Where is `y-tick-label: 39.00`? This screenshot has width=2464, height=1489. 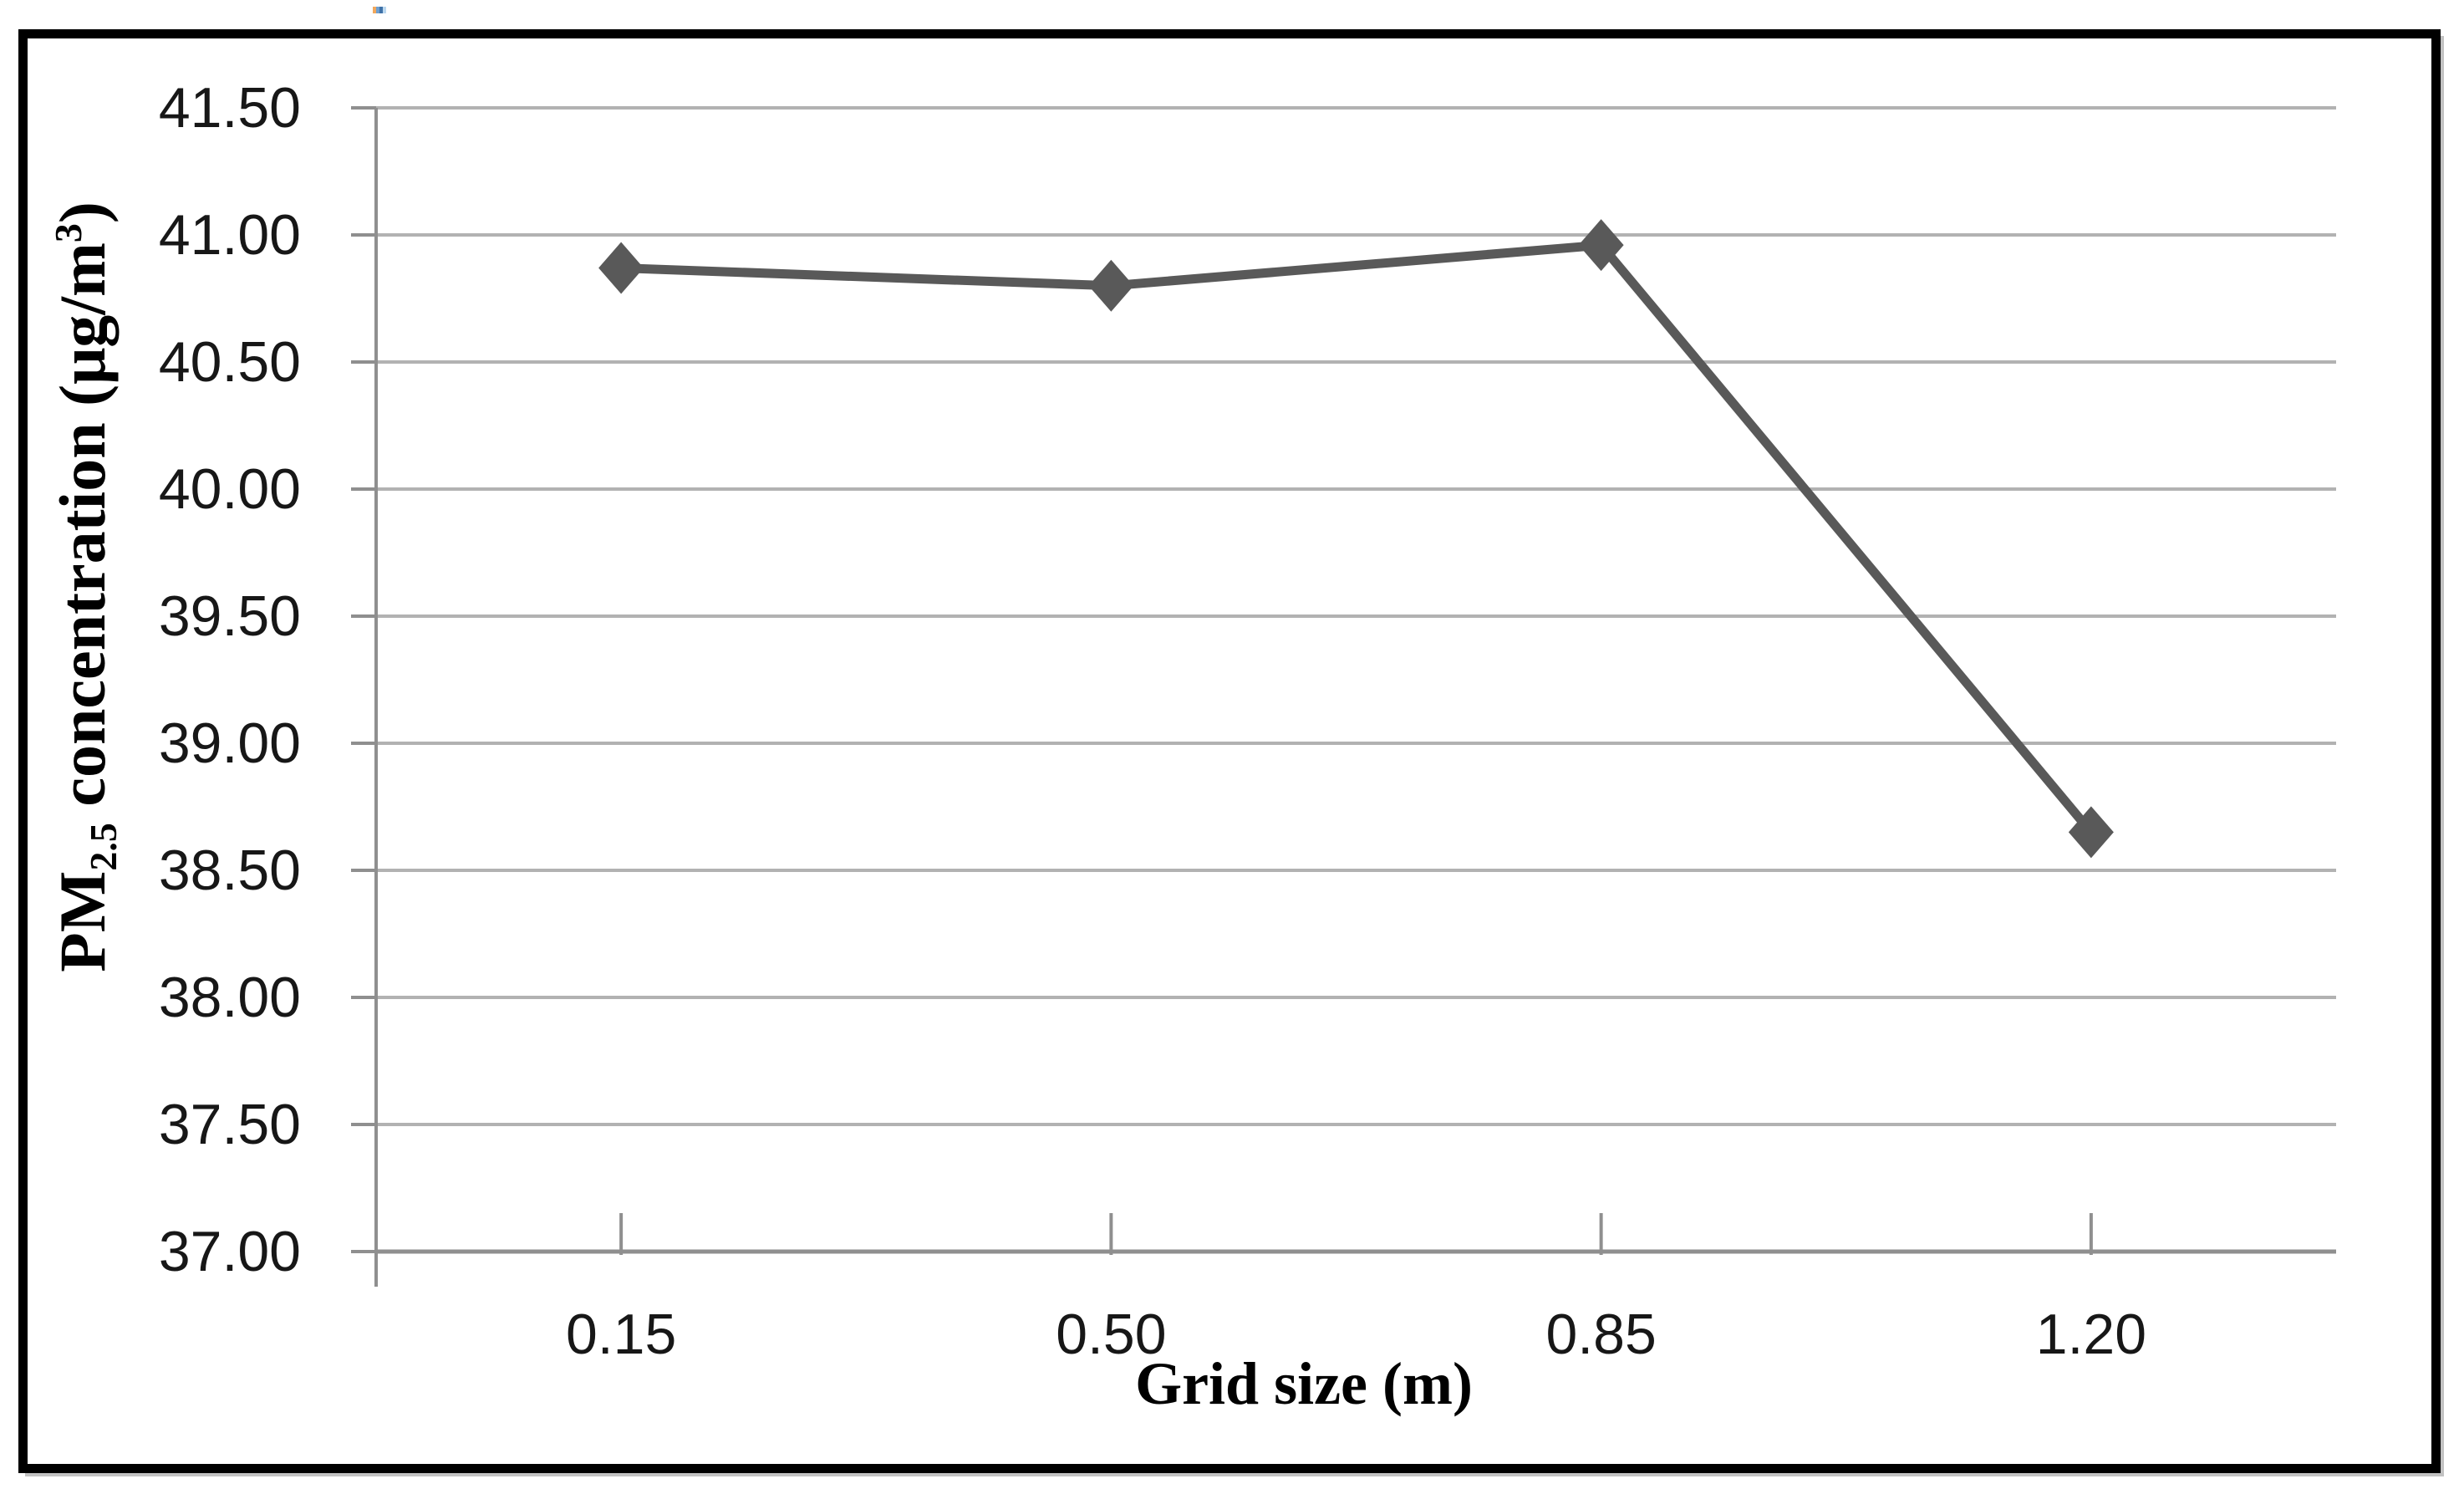 y-tick-label: 39.00 is located at coordinates (229, 743).